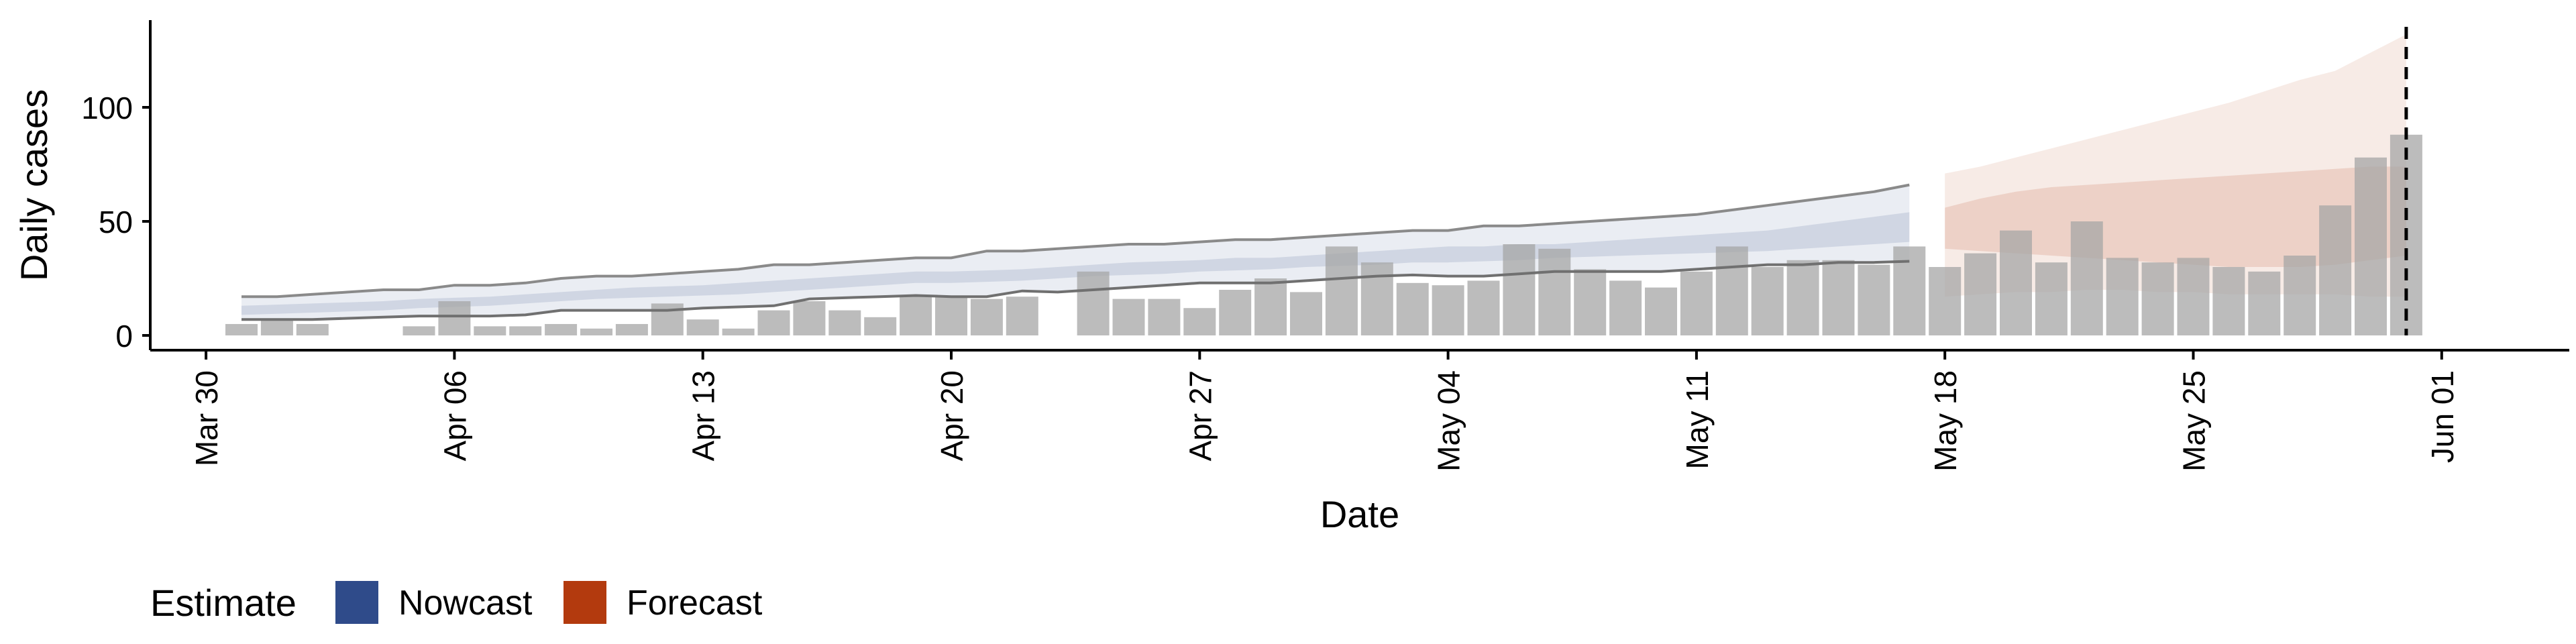 Image resolution: width=2576 pixels, height=644 pixels. I want to click on legend: Estimate Nowcast Forecast, so click(456, 602).